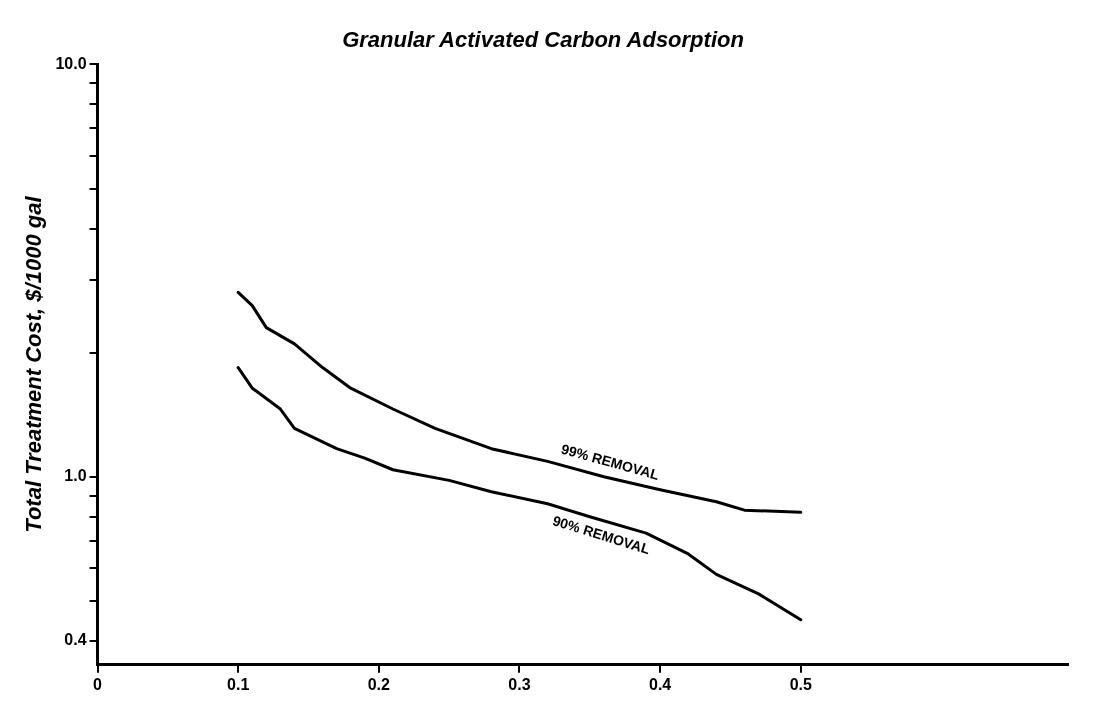 This screenshot has height=724, width=1099. Describe the element at coordinates (238, 684) in the screenshot. I see `x-tick-label: 0.1` at that location.